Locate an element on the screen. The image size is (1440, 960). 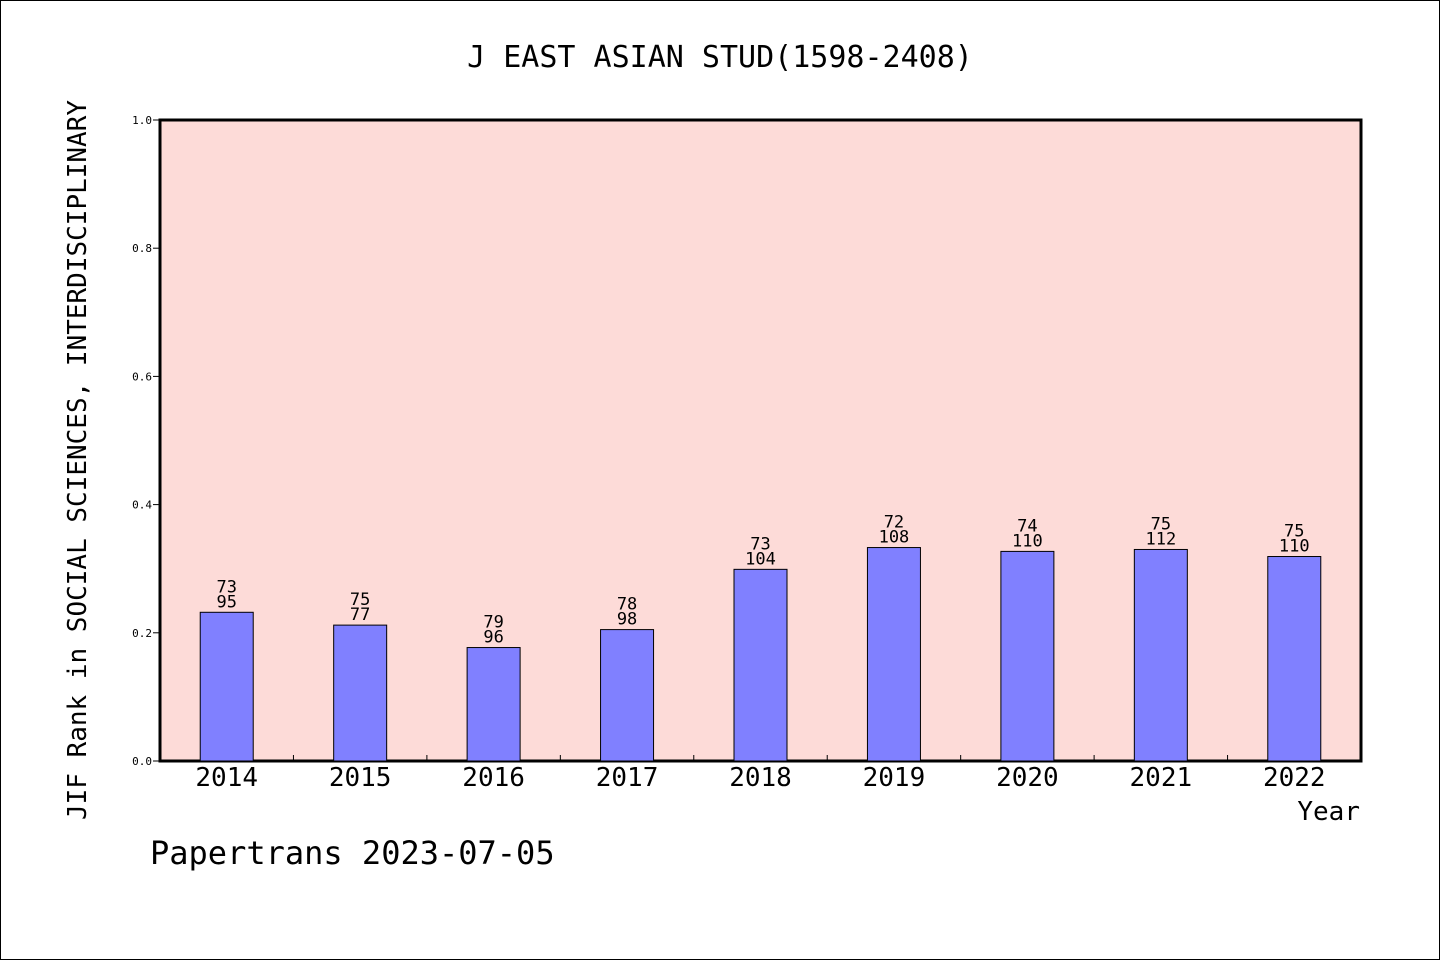
bar-rank-label: 78 is located at coordinates (627, 605).